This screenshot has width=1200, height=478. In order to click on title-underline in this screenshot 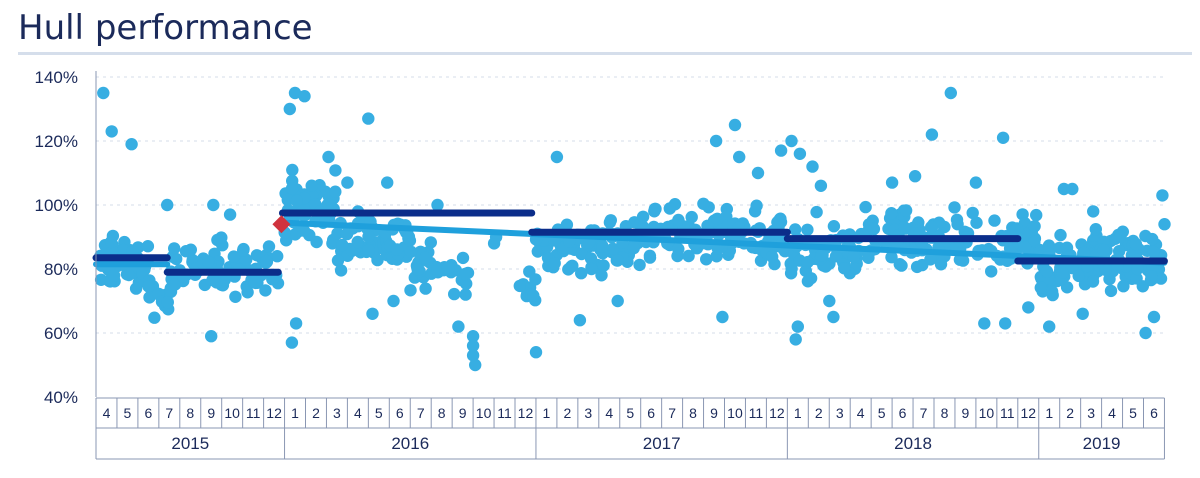, I will do `click(605, 53)`.